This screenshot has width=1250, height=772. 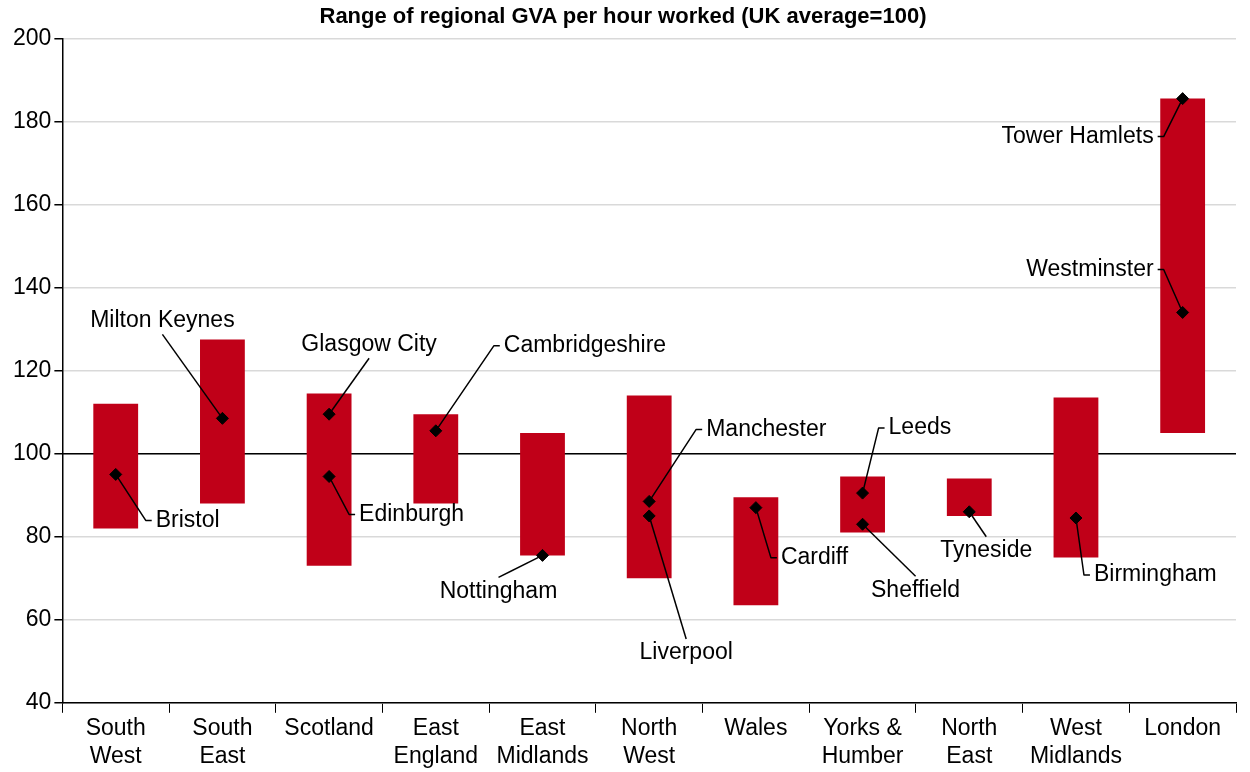 What do you see at coordinates (585, 344) in the screenshot?
I see `annotation: Cambridgeshire` at bounding box center [585, 344].